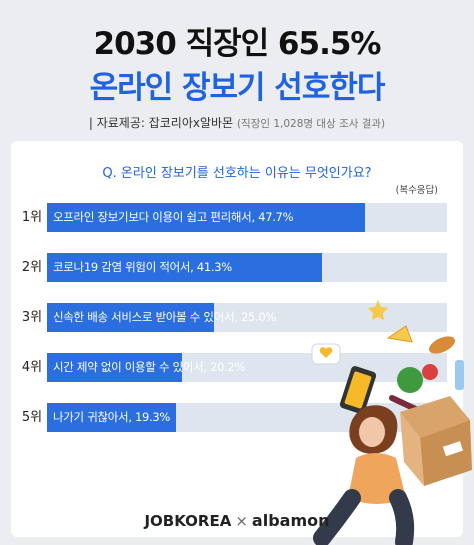 Image resolution: width=474 pixels, height=545 pixels. Describe the element at coordinates (32, 267) in the screenshot. I see `rank-label: 2위` at that location.